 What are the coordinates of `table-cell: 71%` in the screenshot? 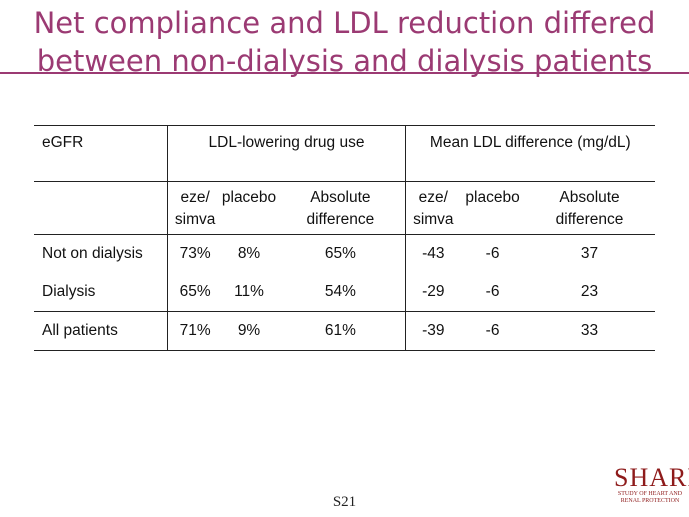 It's located at (194, 331).